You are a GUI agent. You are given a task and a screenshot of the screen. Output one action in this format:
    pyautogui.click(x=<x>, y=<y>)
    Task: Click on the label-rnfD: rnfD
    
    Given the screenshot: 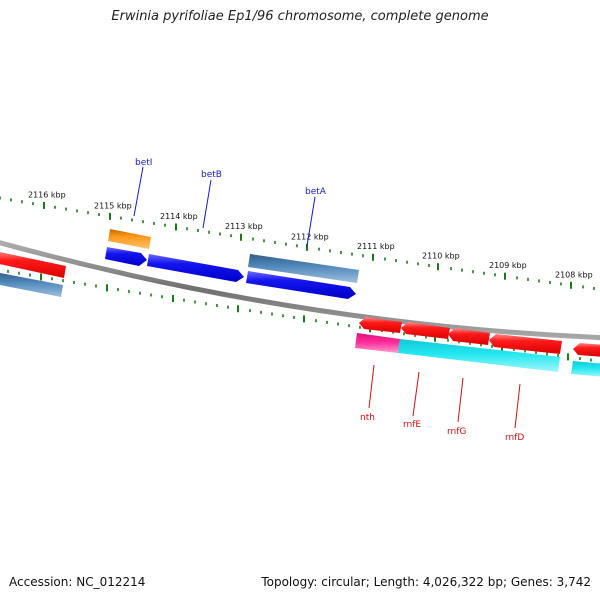 What is the action you would take?
    pyautogui.click(x=514, y=438)
    